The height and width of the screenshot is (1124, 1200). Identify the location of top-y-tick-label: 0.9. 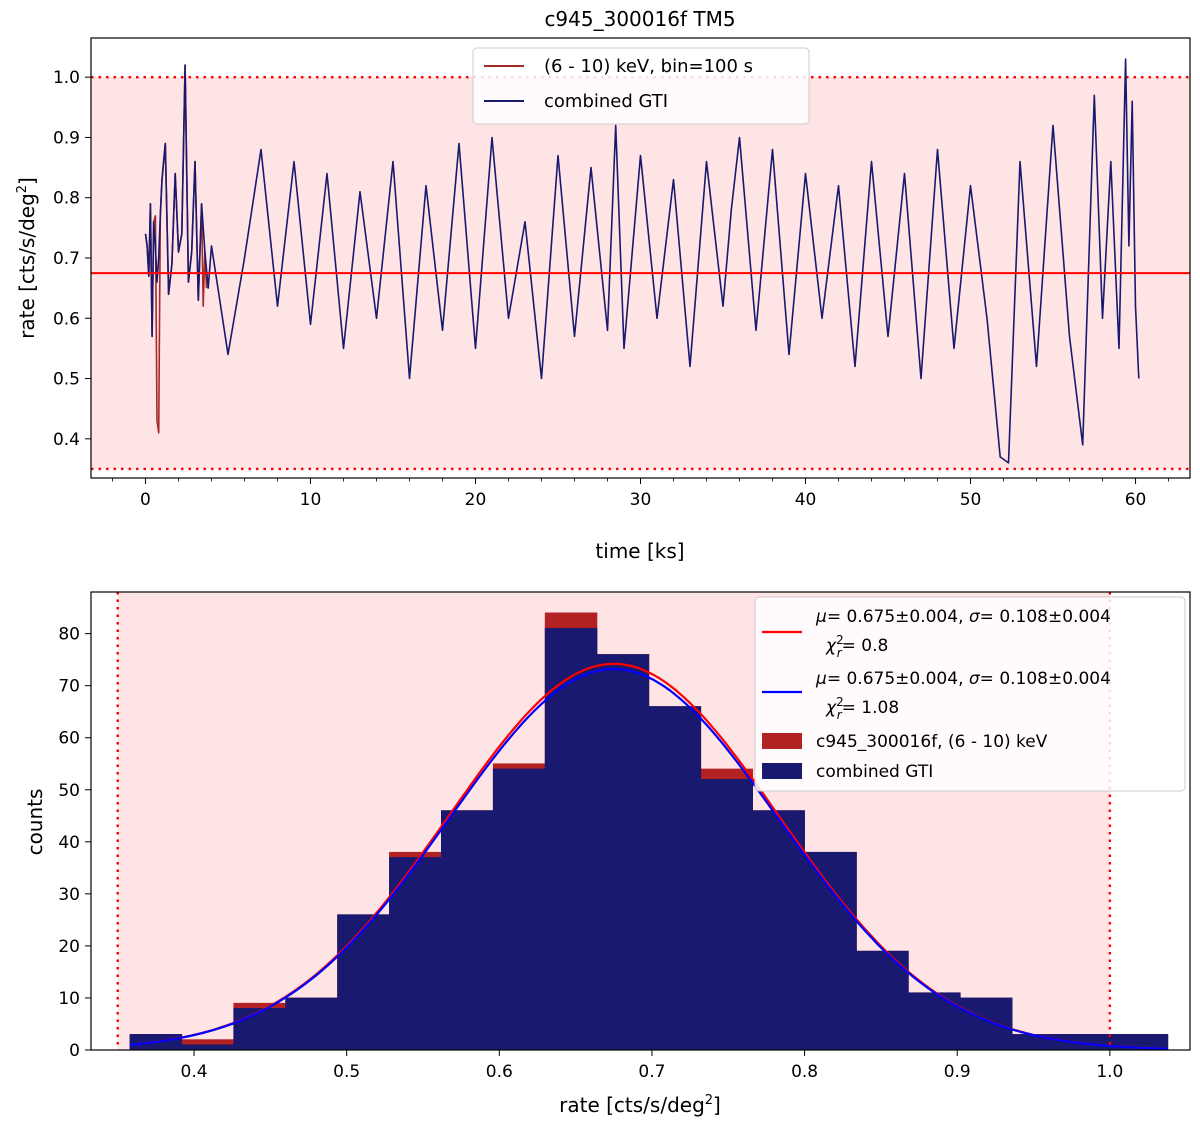
(66, 138).